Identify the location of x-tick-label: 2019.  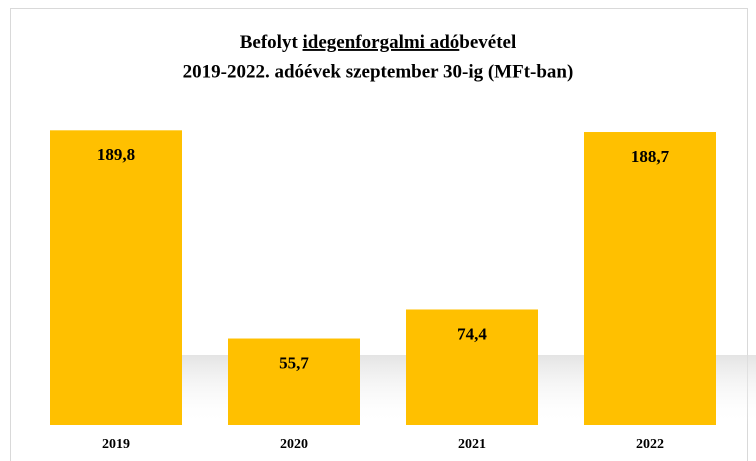
(116, 444).